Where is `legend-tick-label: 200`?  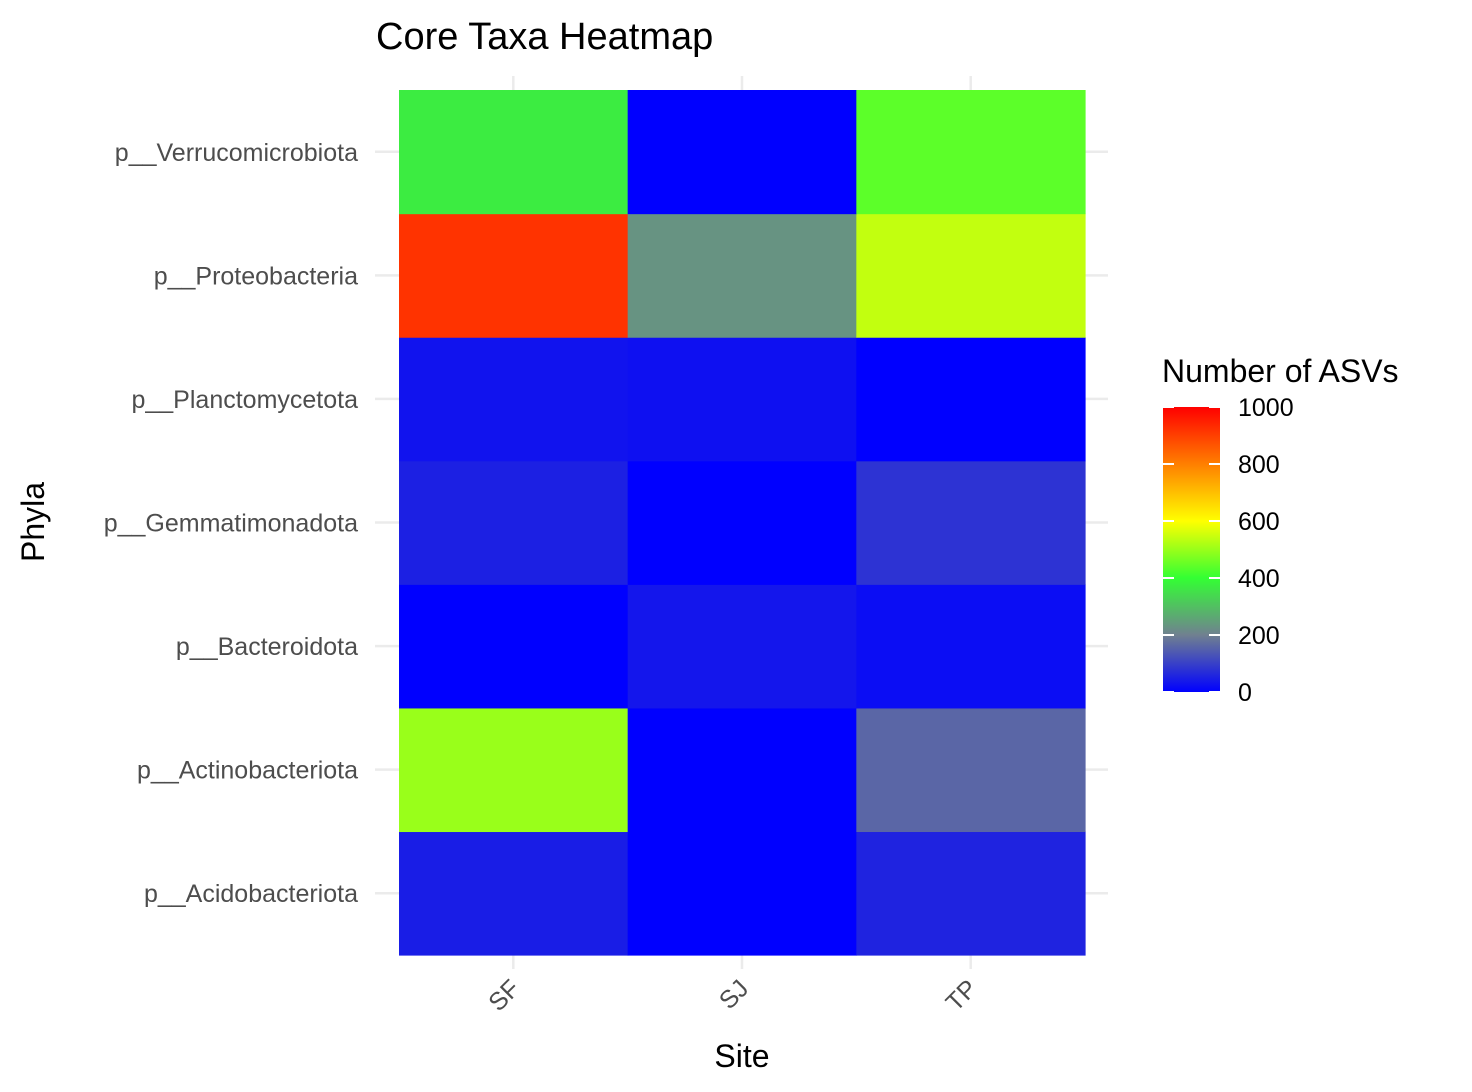 legend-tick-label: 200 is located at coordinates (1259, 636).